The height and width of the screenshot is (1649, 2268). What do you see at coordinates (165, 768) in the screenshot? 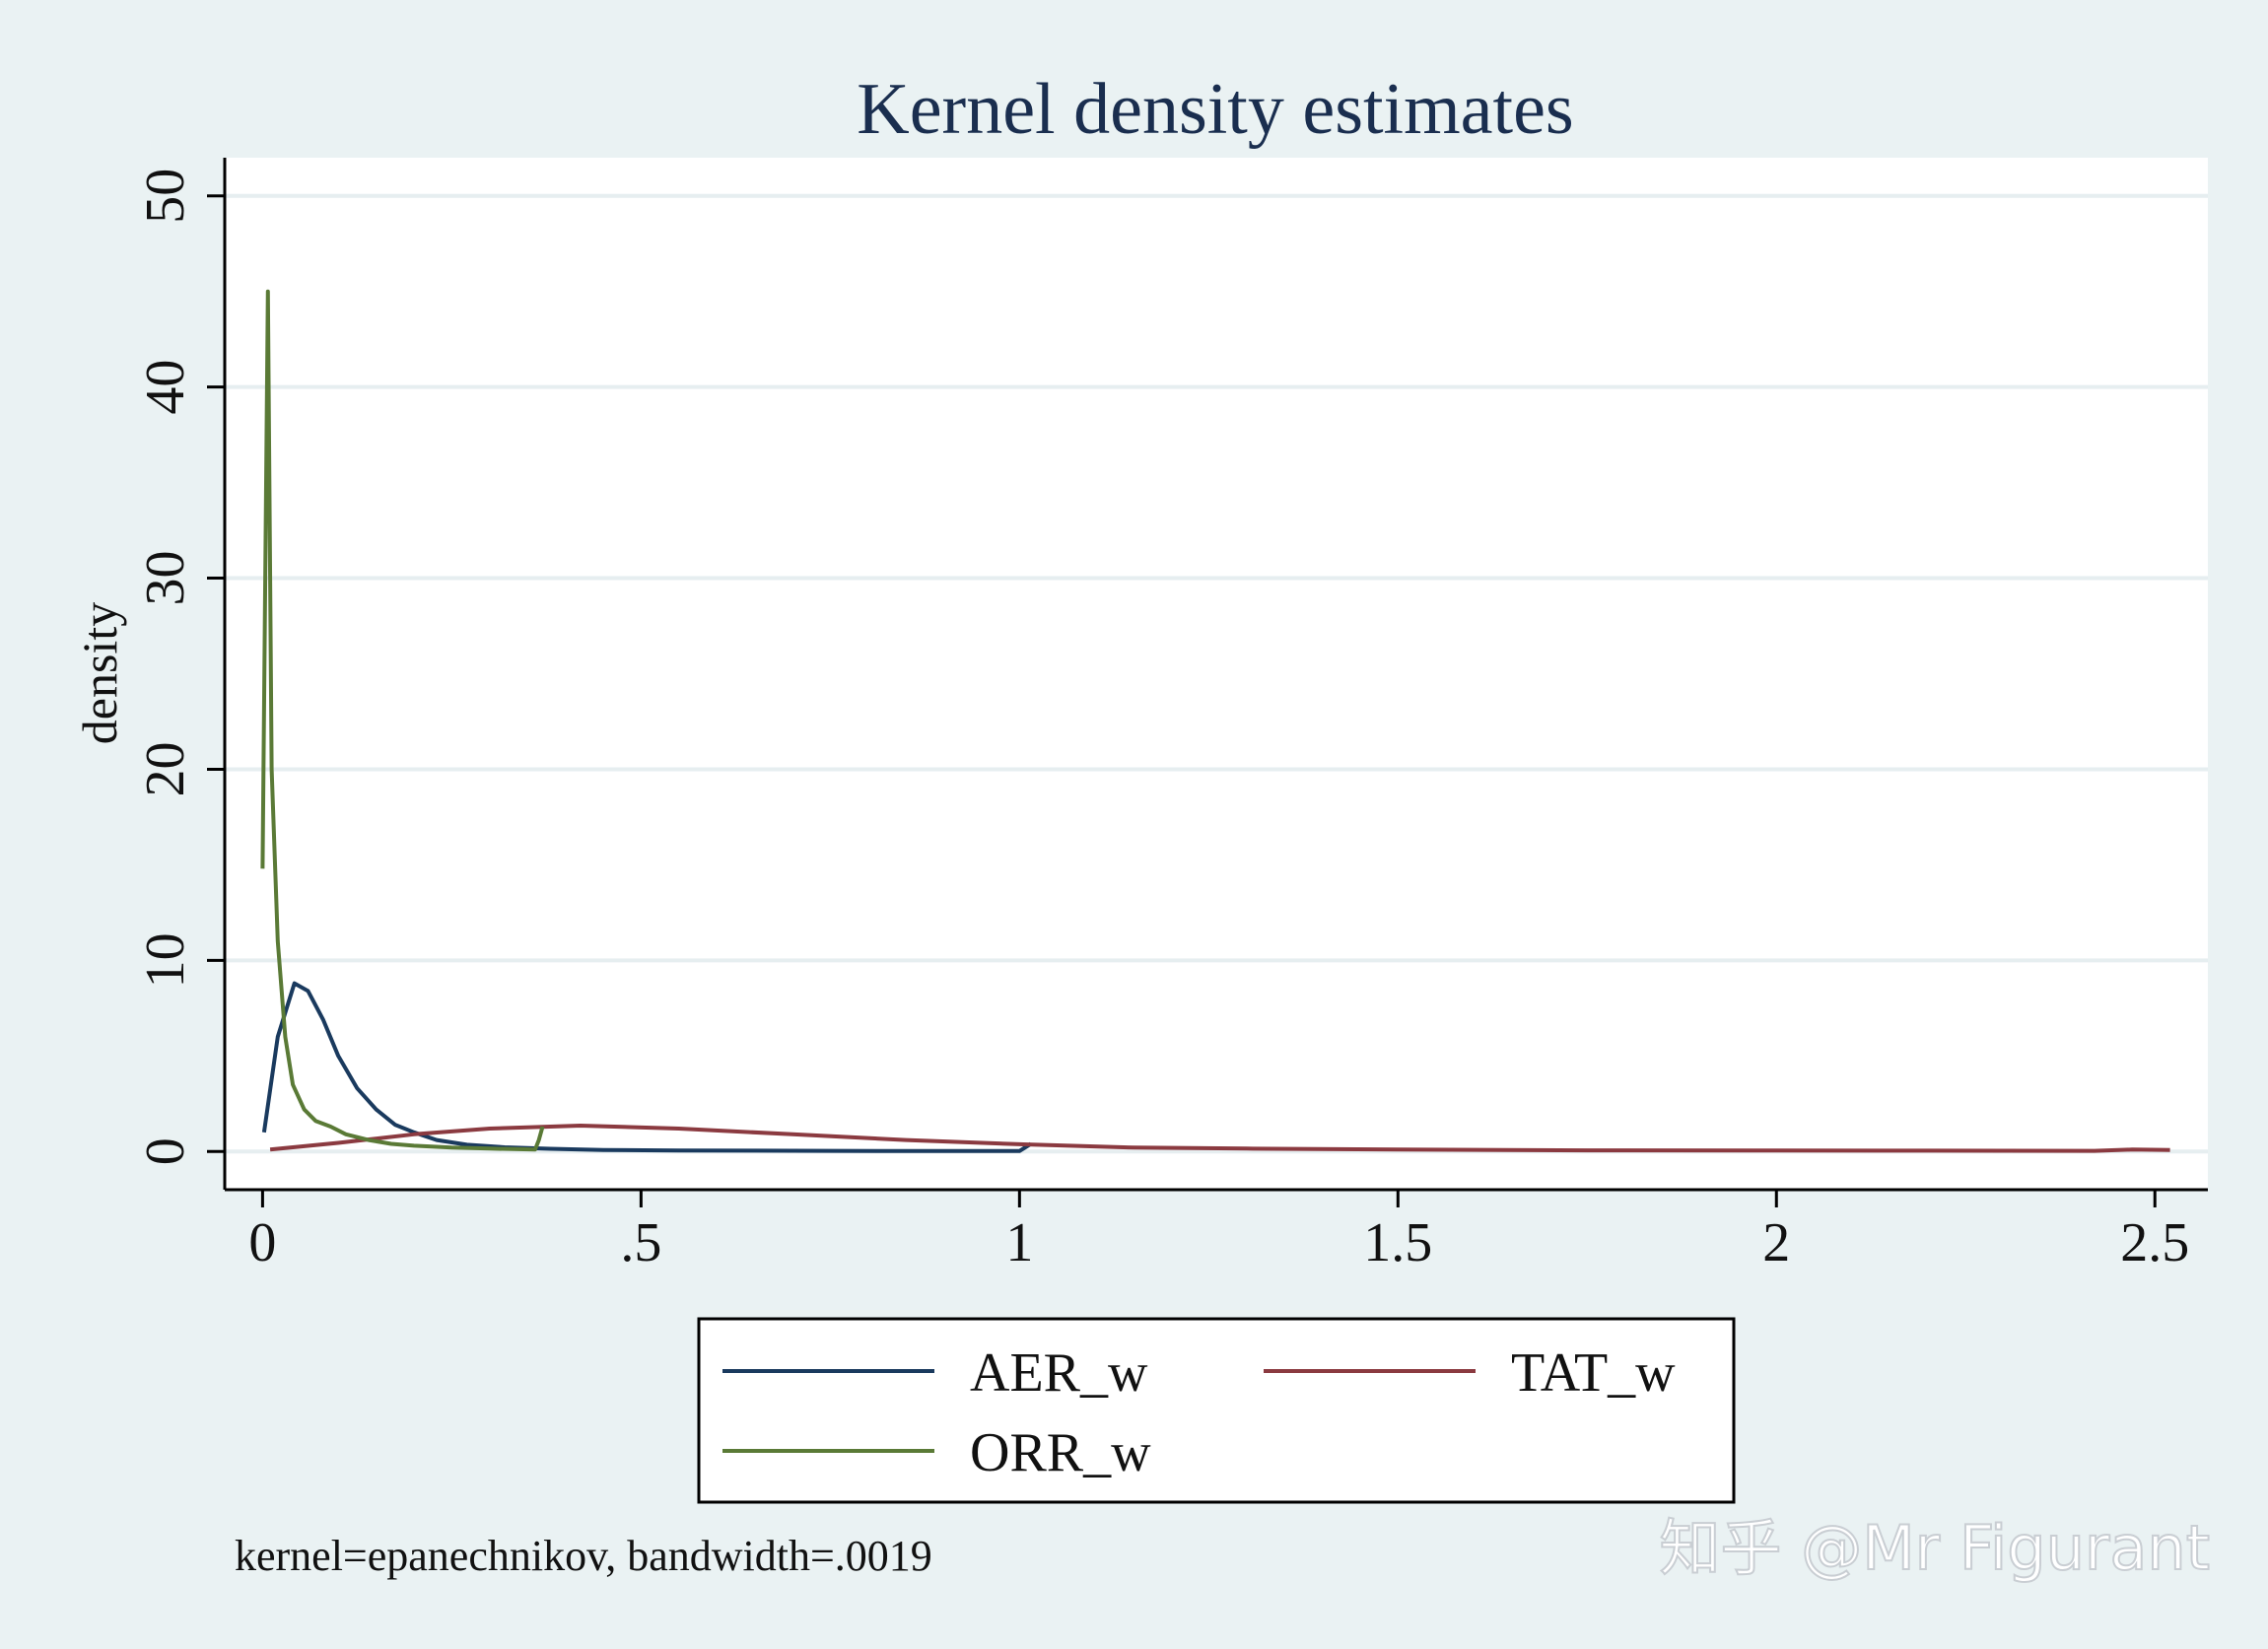
I see `y-tick-label: 20` at bounding box center [165, 768].